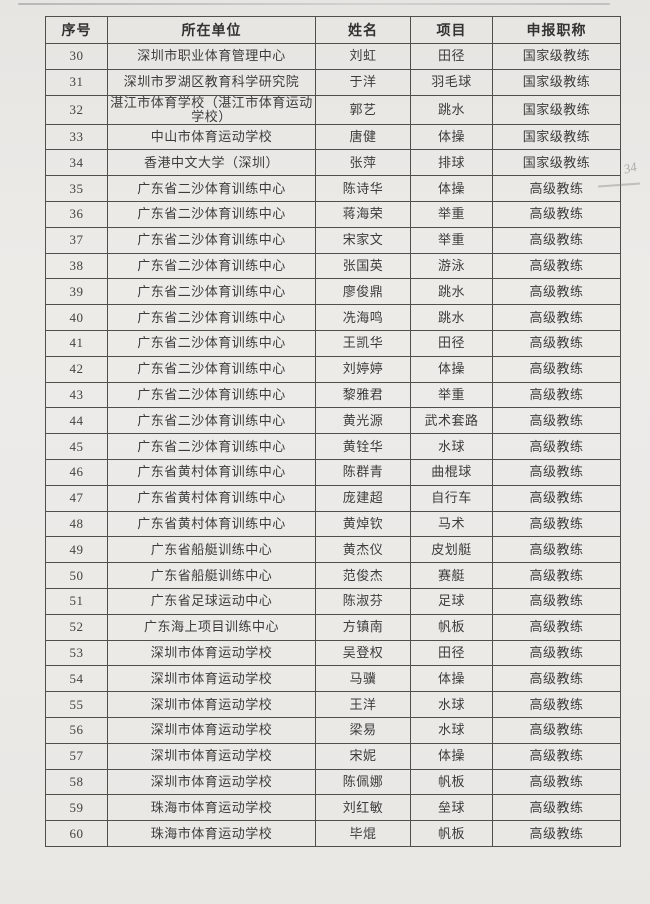 The image size is (650, 904). I want to click on cell-seq: 60, so click(76, 833).